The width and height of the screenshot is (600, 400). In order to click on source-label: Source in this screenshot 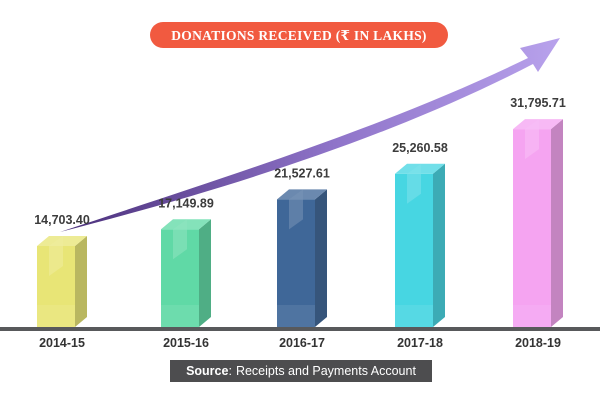, I will do `click(207, 371)`.